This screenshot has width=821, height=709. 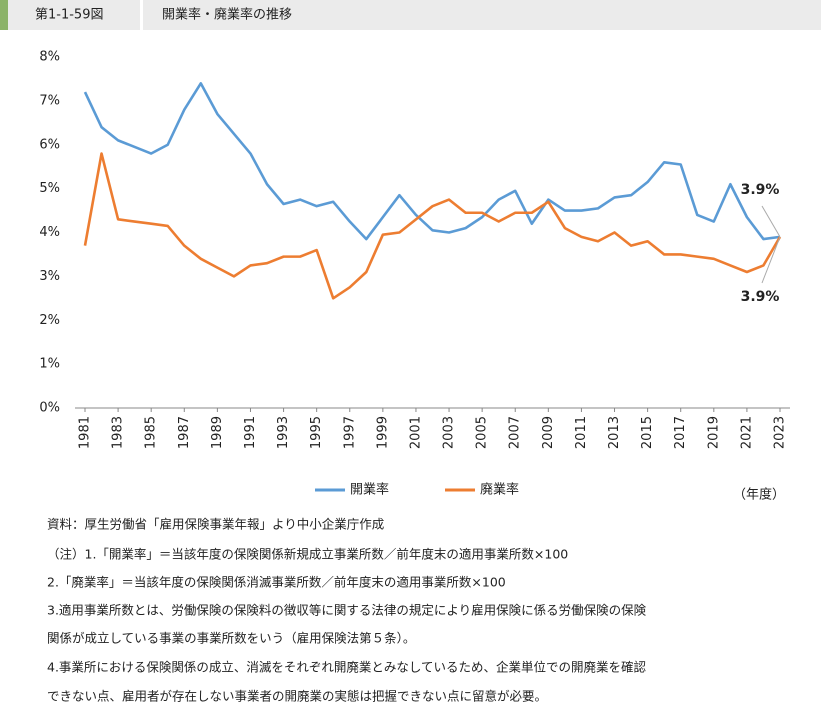 What do you see at coordinates (283, 432) in the screenshot?
I see `x-tick-label: 1993` at bounding box center [283, 432].